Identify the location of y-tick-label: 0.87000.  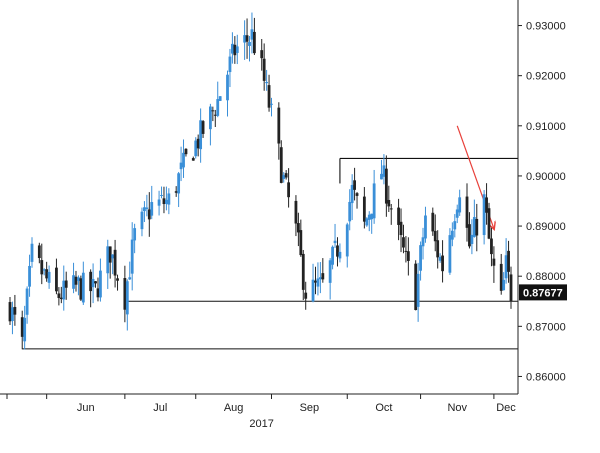
(546, 327).